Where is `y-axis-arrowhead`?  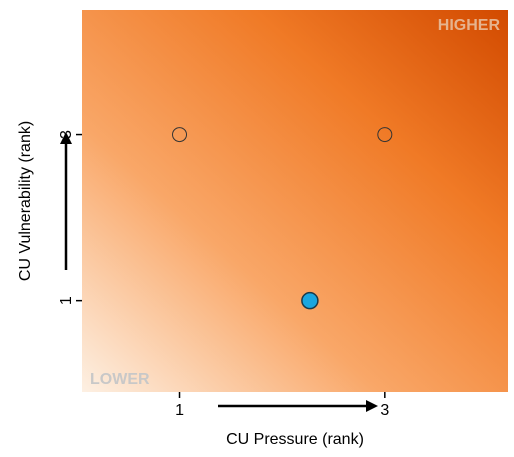 y-axis-arrowhead is located at coordinates (66, 138).